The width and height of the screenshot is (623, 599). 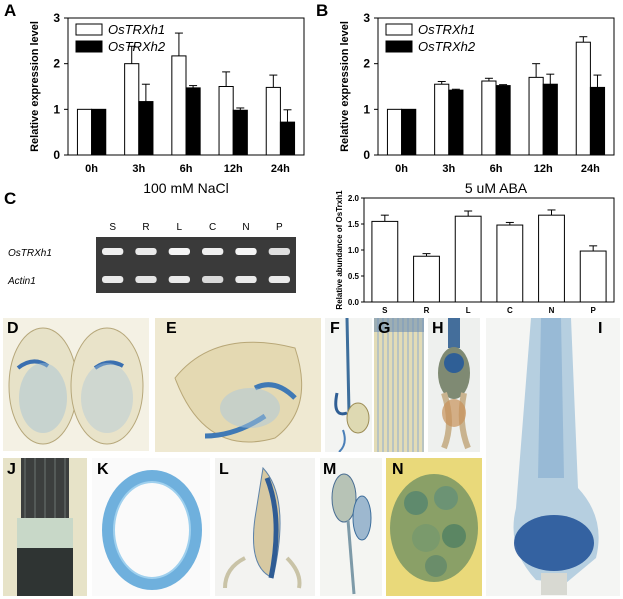 What do you see at coordinates (99, 132) in the screenshot?
I see `chart-a-bar-OsTRXh2-0h` at bounding box center [99, 132].